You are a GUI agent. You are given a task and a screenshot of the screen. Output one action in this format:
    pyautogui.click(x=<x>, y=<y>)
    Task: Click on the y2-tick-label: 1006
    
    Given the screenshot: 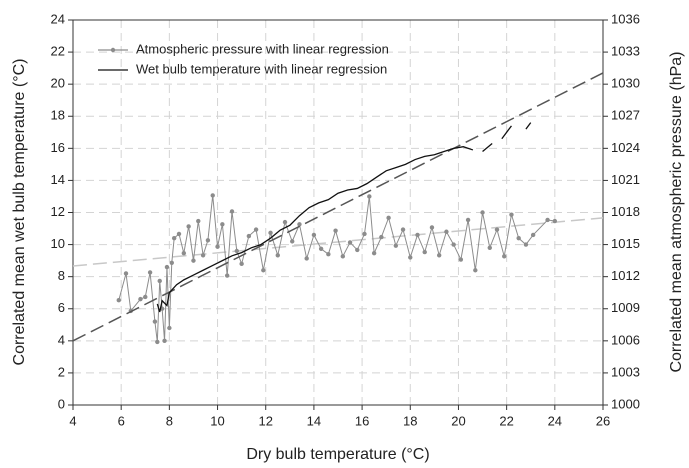 What is the action you would take?
    pyautogui.click(x=625, y=339)
    